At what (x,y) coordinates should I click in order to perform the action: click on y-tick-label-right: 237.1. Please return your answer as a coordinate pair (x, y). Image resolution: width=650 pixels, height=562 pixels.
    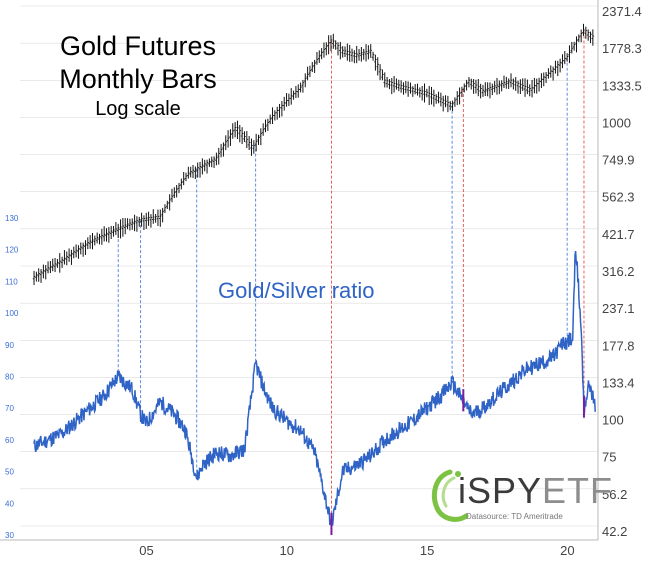
    Looking at the image, I should click on (618, 308).